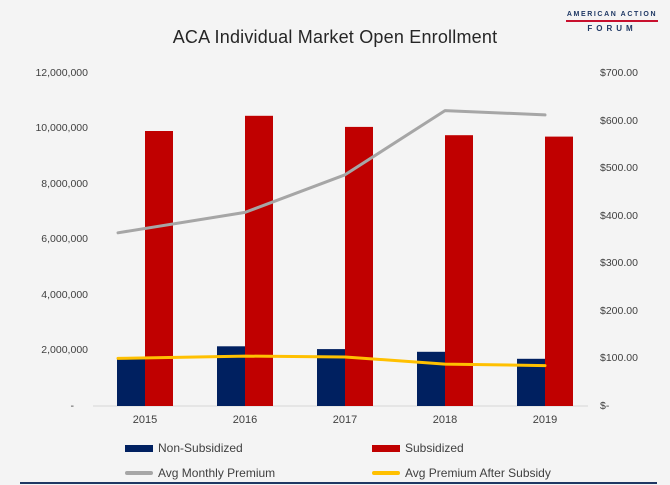 This screenshot has height=485, width=670. I want to click on x-axis-label-2018: 2018, so click(445, 420).